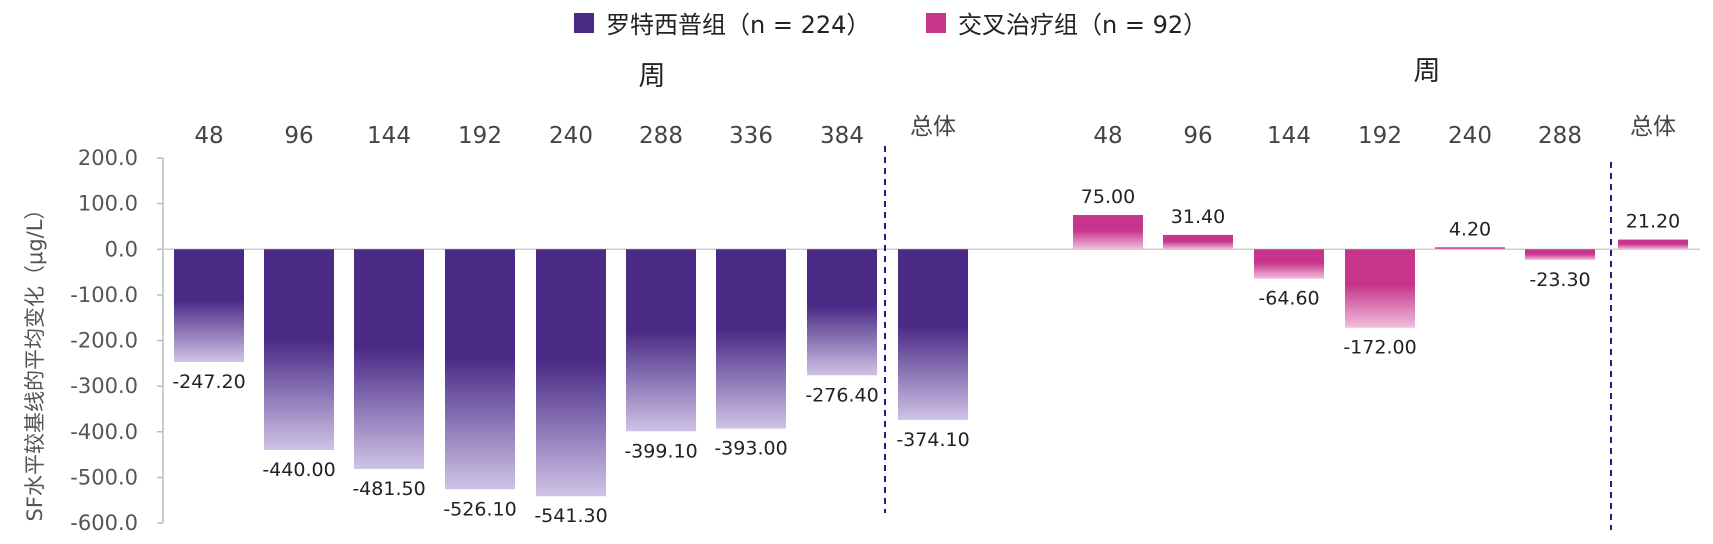 The image size is (1713, 544). What do you see at coordinates (35, 360) in the screenshot?
I see `y-axis-label: SF水平较基线的平均变化（μg/L）` at bounding box center [35, 360].